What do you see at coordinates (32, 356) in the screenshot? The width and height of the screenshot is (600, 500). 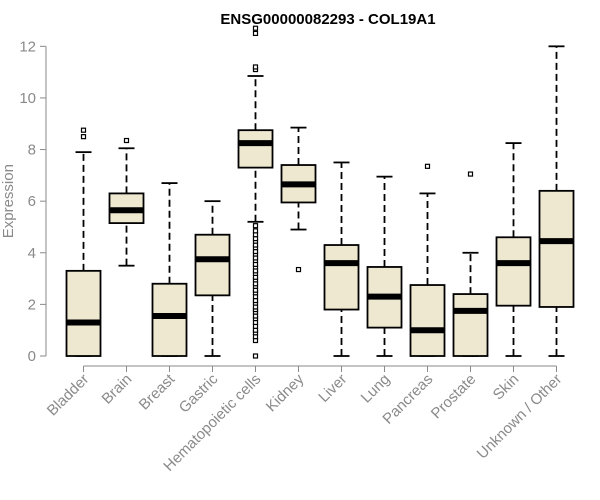 I see `y-tick-label: 0` at bounding box center [32, 356].